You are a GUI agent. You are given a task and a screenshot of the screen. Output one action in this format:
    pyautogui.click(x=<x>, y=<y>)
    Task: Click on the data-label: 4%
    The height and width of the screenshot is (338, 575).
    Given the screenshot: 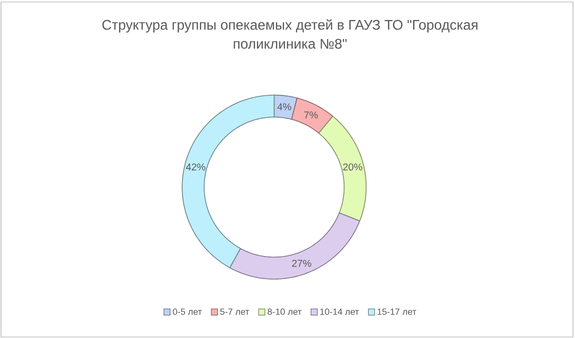 What is the action you would take?
    pyautogui.click(x=284, y=106)
    